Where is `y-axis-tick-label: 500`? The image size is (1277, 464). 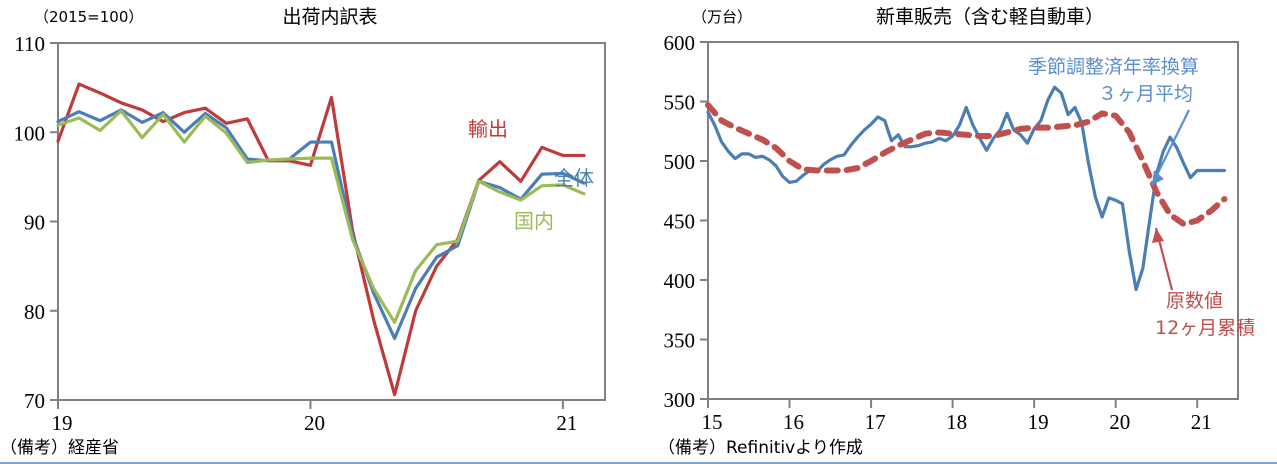 y-axis-tick-label: 500 is located at coordinates (680, 162).